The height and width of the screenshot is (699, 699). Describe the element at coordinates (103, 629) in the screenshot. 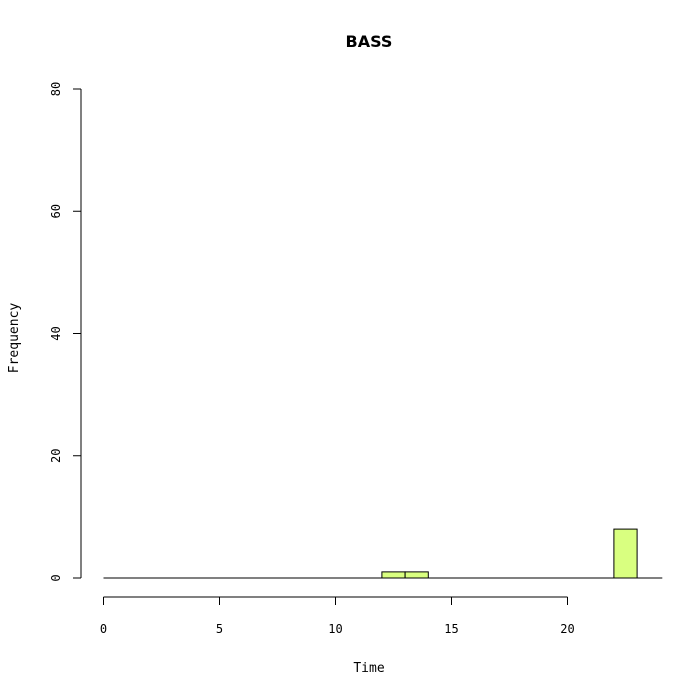

I see `x-tick-label: 0` at that location.